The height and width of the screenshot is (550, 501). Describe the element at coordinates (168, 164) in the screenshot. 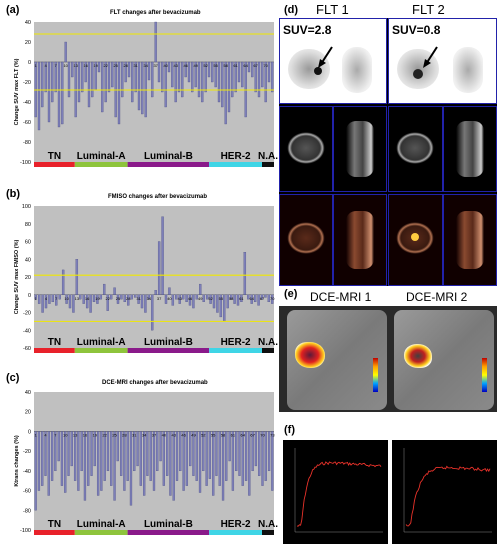

I see `subtype-bar-luminal-b` at that location.